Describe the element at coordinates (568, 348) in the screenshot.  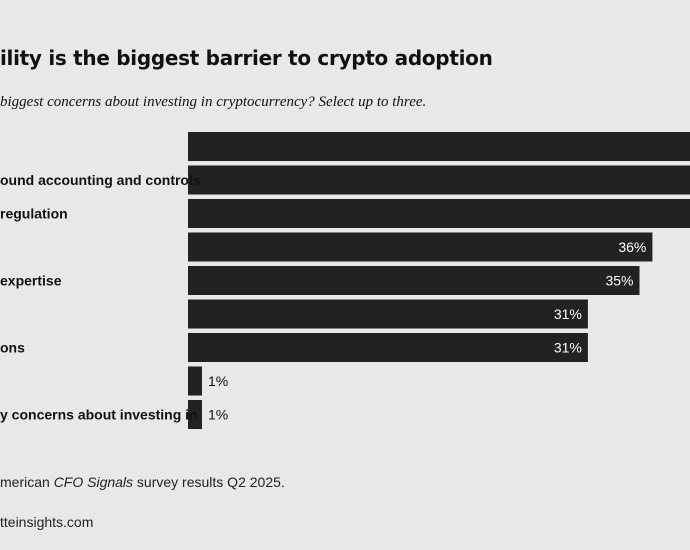
I see `value-label-6: 31%` at that location.